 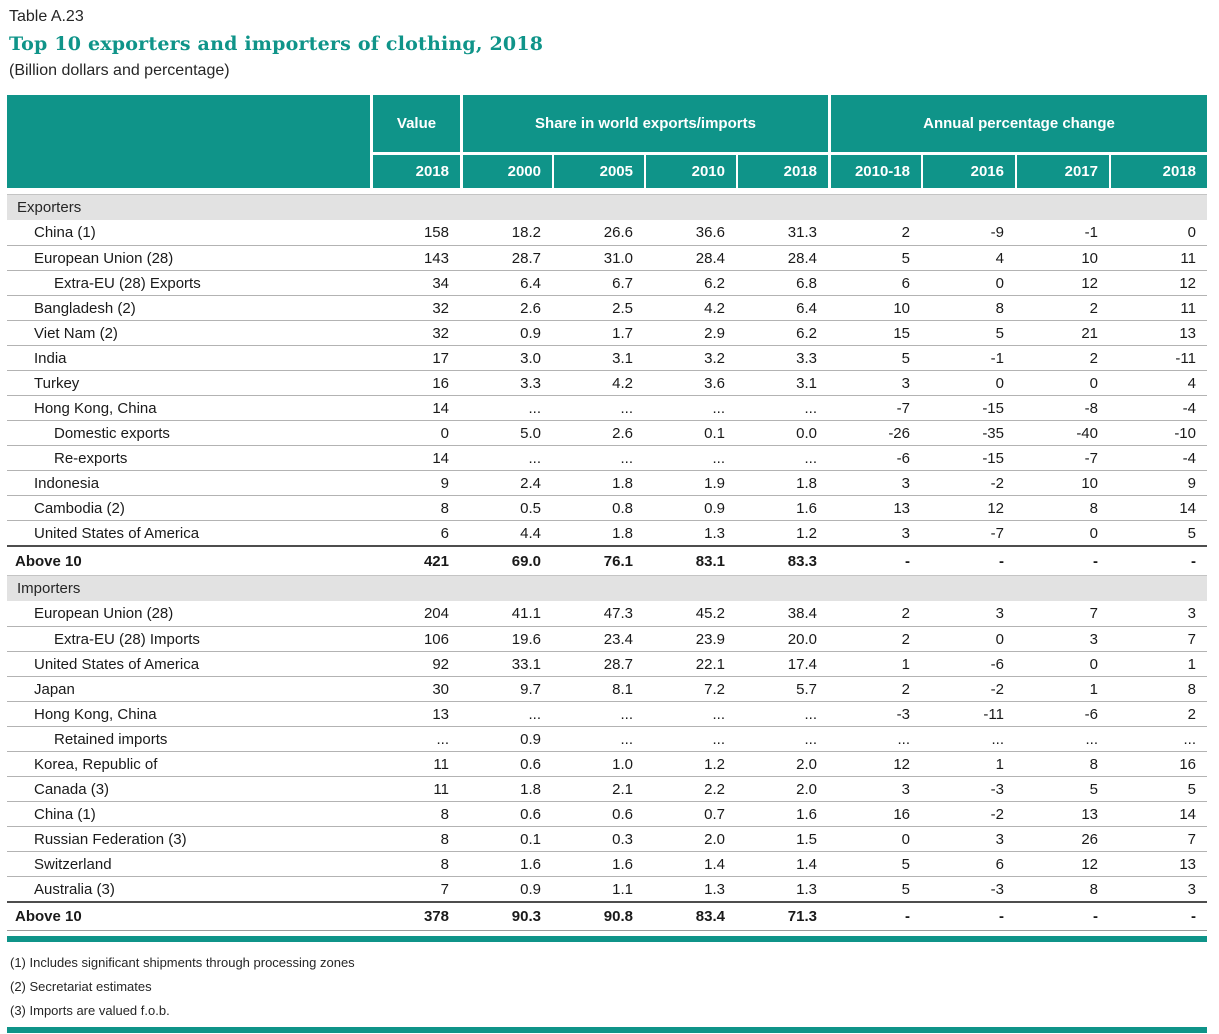 What do you see at coordinates (444, 814) in the screenshot?
I see `cell-value-2018: 8` at bounding box center [444, 814].